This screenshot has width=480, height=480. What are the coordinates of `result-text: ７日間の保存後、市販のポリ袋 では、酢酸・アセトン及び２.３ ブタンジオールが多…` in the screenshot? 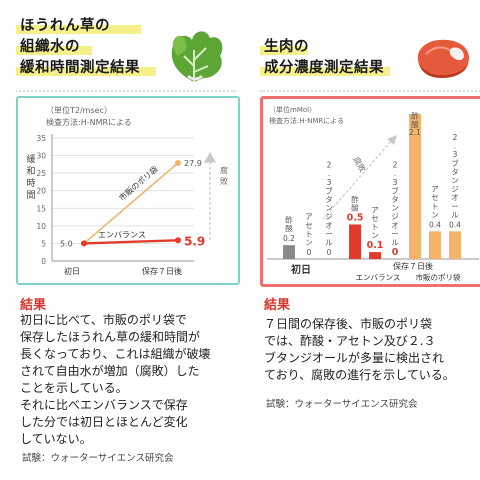 It's located at (359, 349).